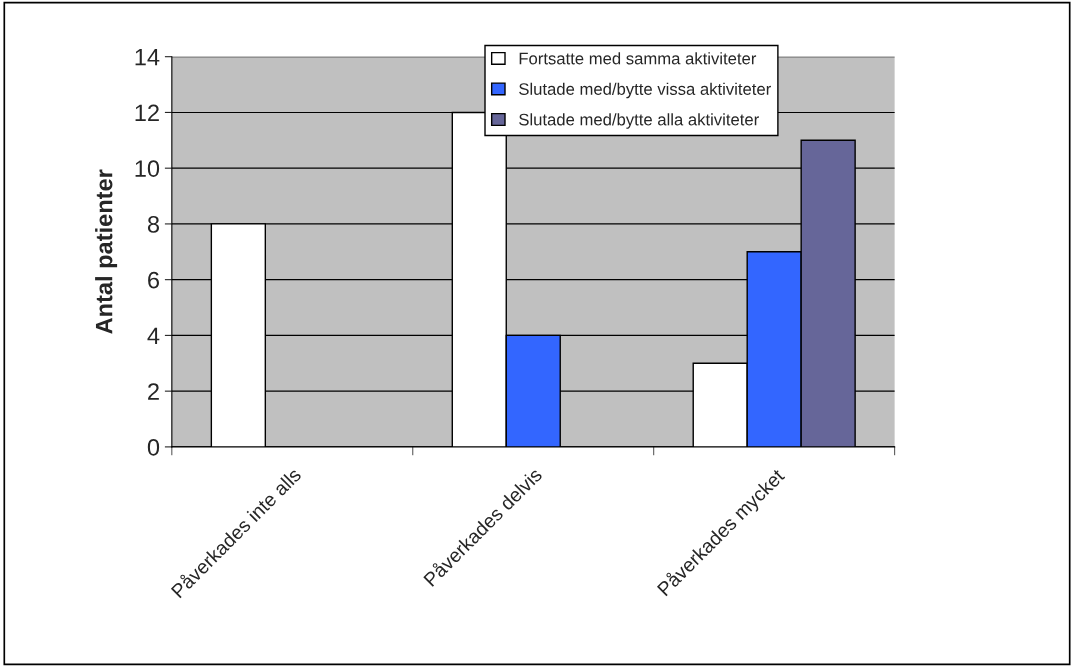 This screenshot has height=667, width=1074. I want to click on y-tick-label: 14, so click(147, 57).